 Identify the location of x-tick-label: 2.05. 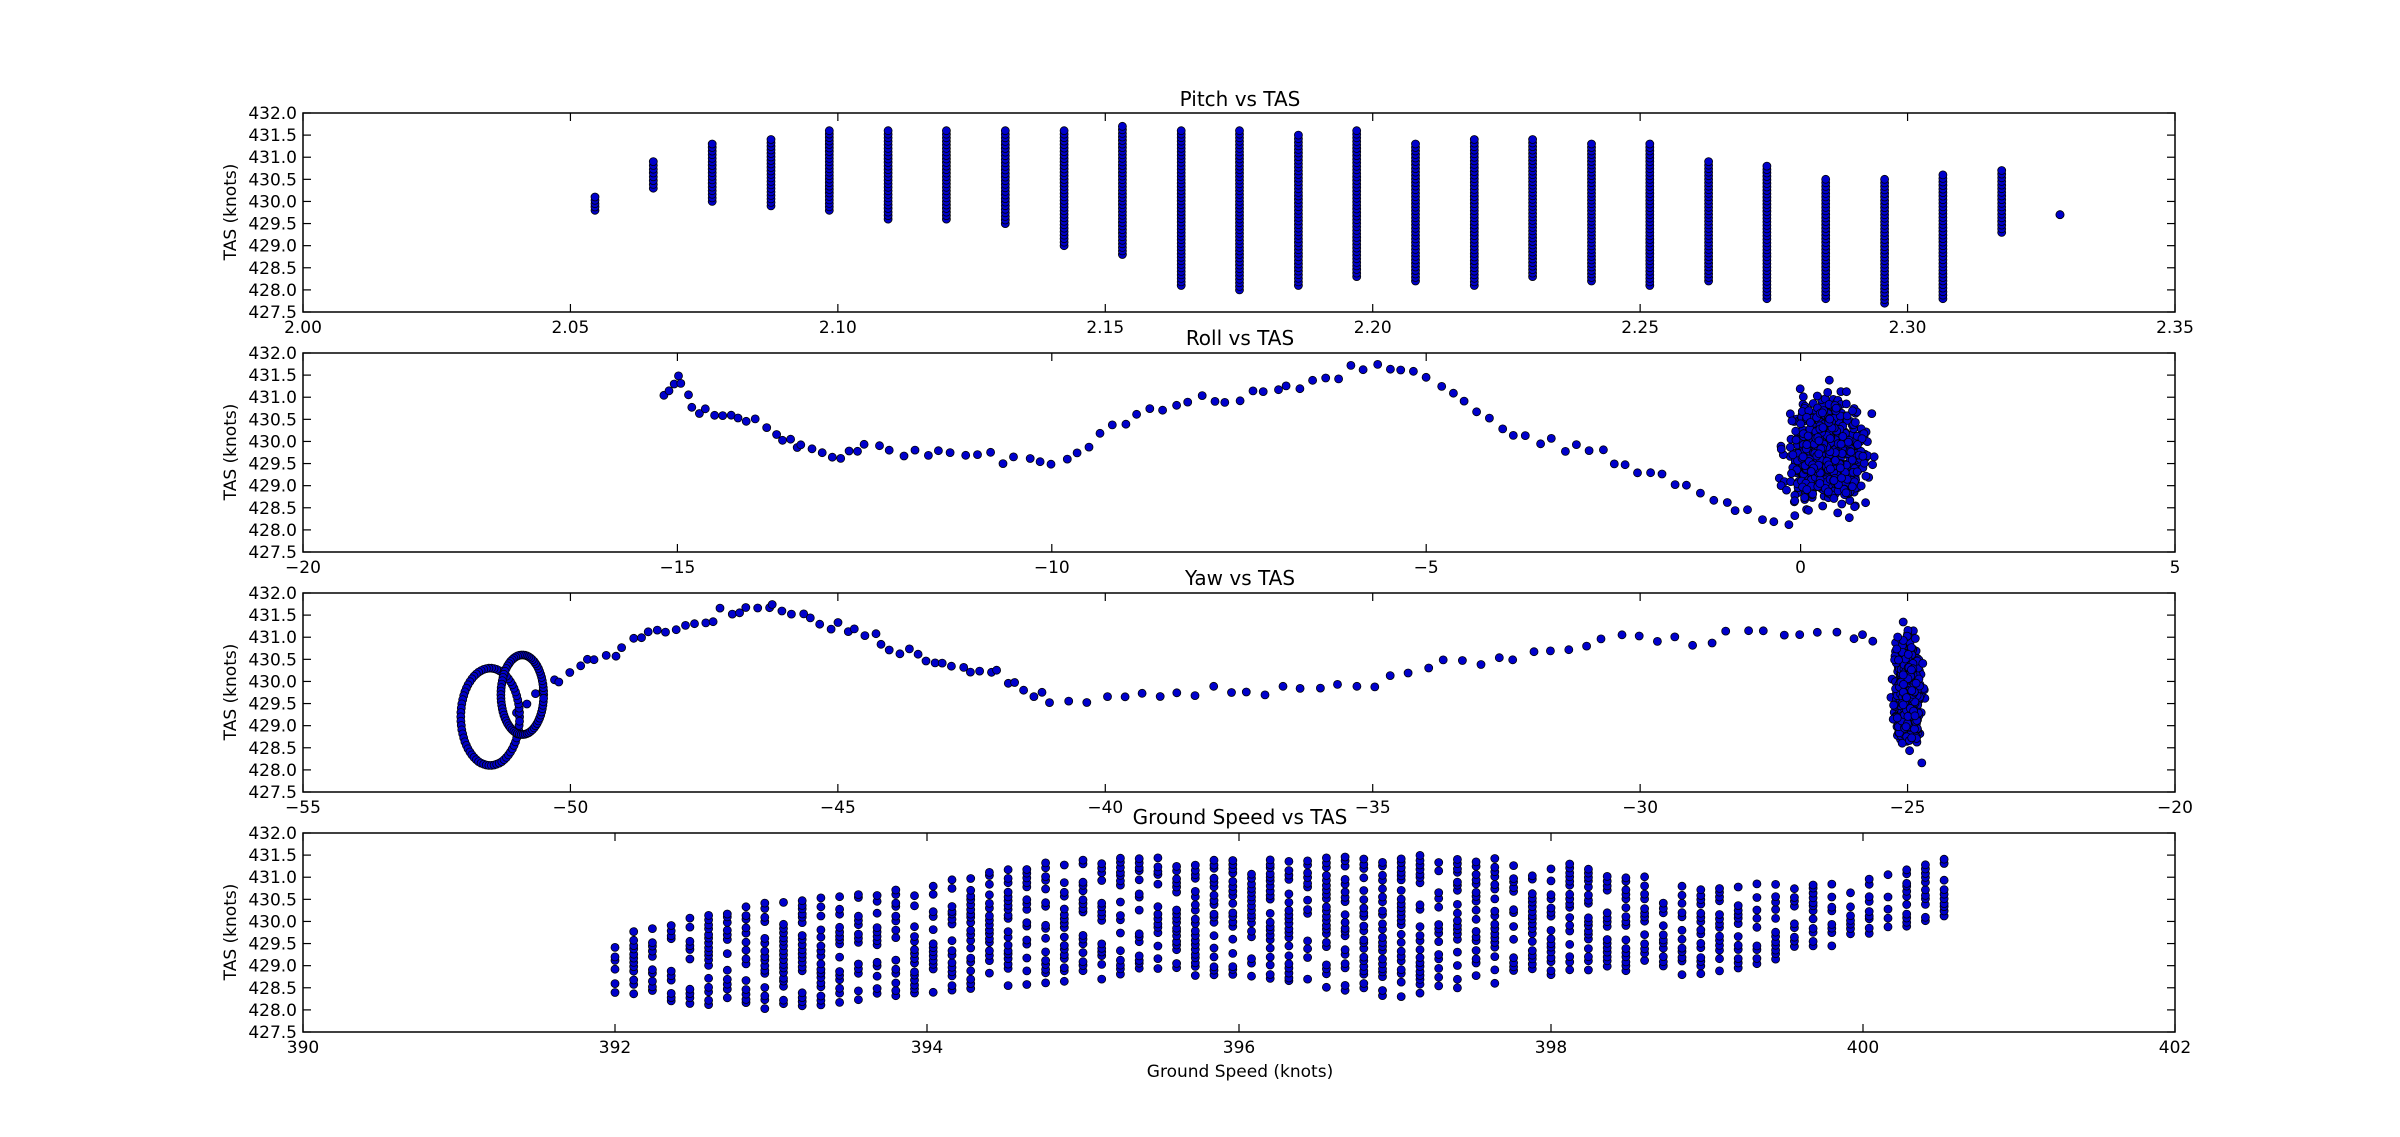
(570, 328).